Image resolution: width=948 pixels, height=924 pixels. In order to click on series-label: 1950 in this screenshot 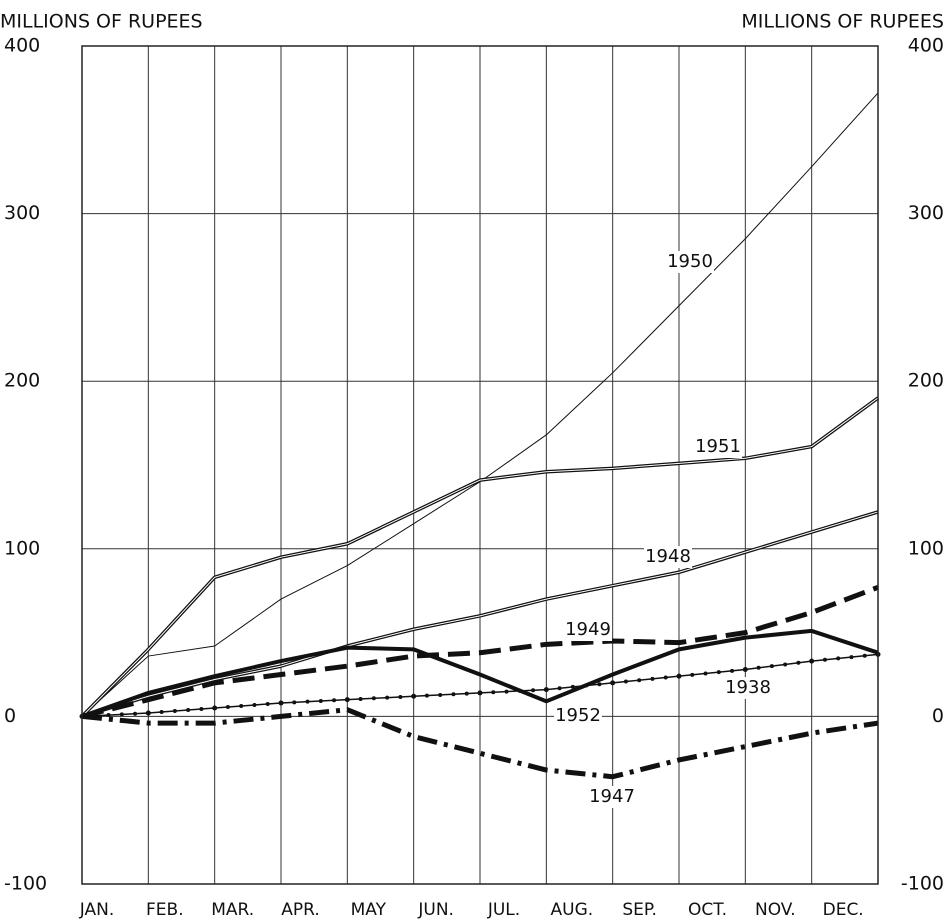, I will do `click(690, 261)`.